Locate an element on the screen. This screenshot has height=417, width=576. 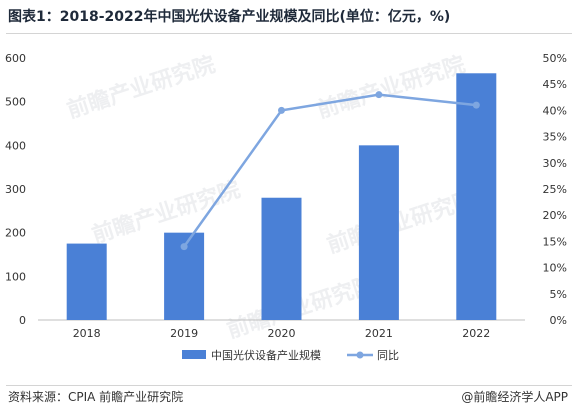
legend-line-marker is located at coordinates (360, 355).